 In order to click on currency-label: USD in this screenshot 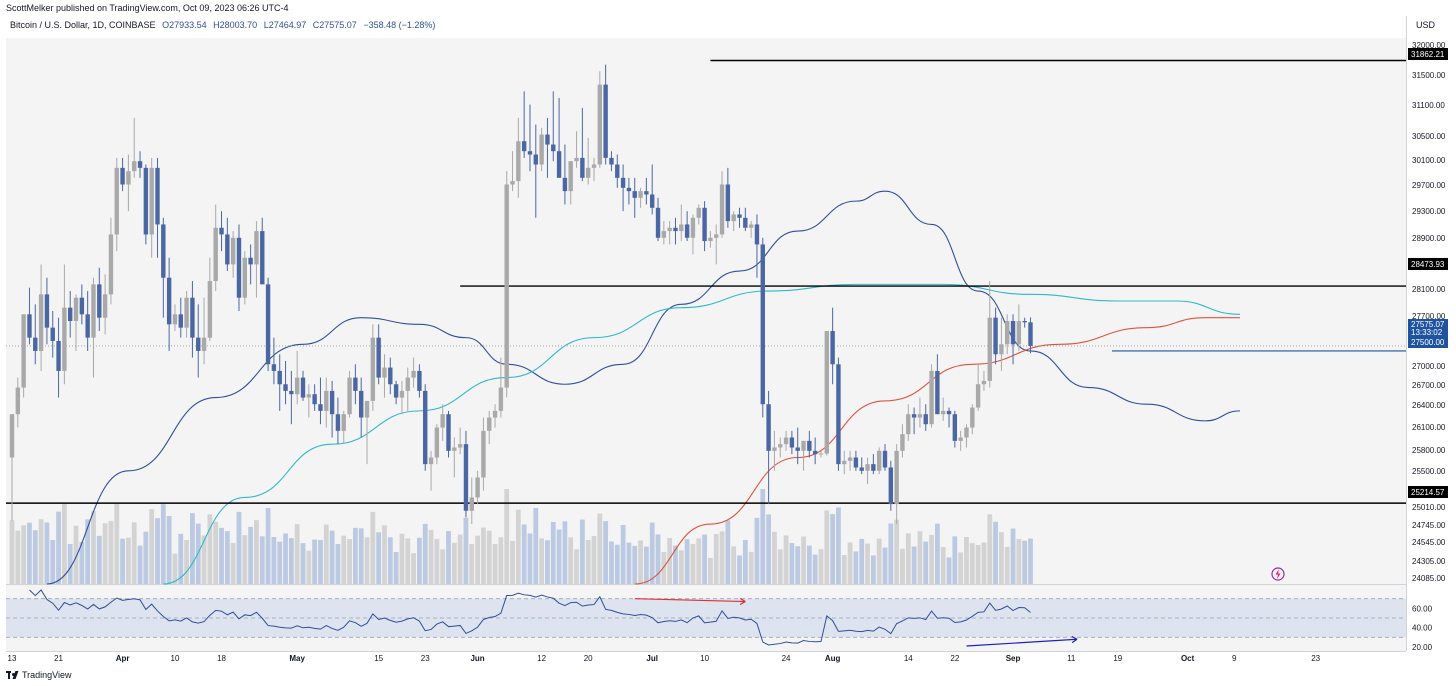, I will do `click(1426, 25)`.